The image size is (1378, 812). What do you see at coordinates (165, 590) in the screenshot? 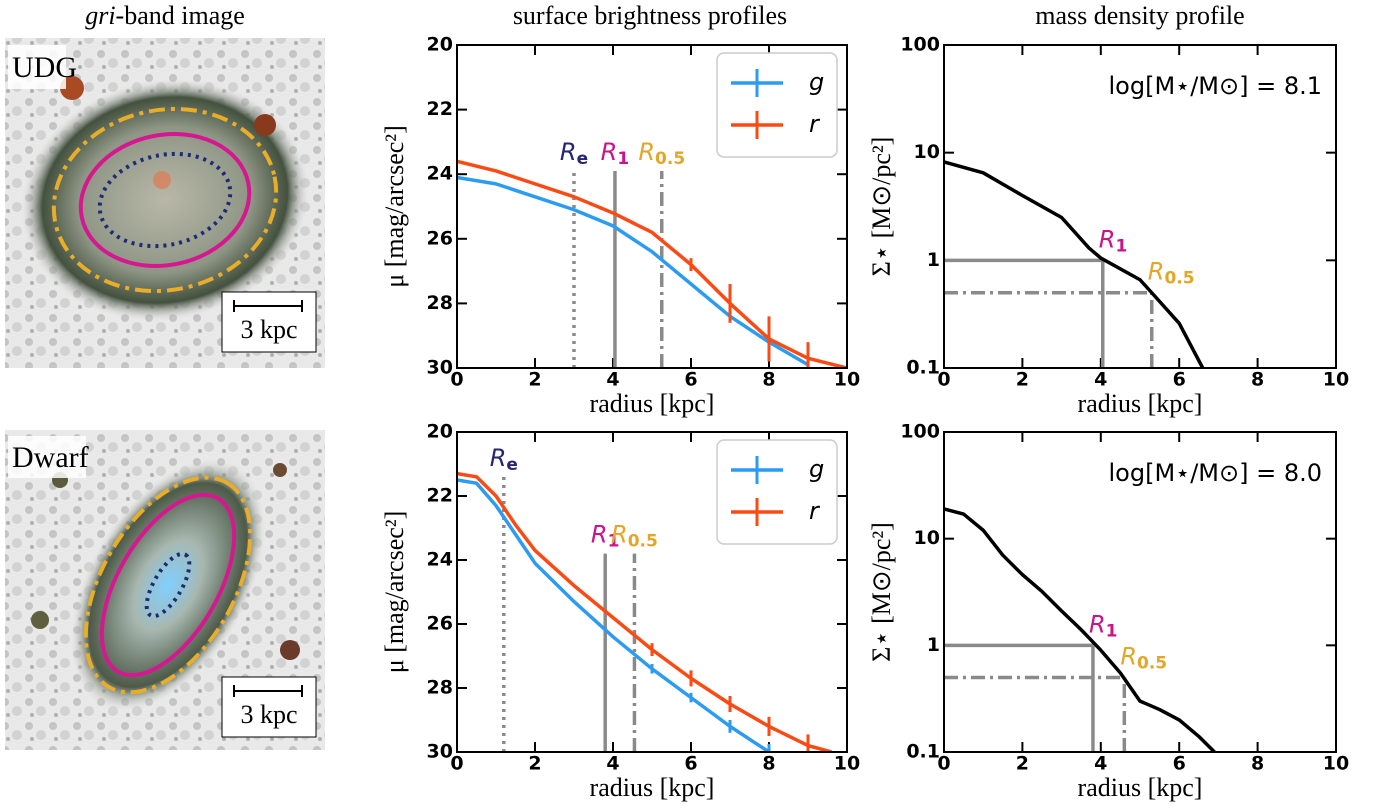
I see `dwarf-image: Dwarf 3 kpc` at bounding box center [165, 590].